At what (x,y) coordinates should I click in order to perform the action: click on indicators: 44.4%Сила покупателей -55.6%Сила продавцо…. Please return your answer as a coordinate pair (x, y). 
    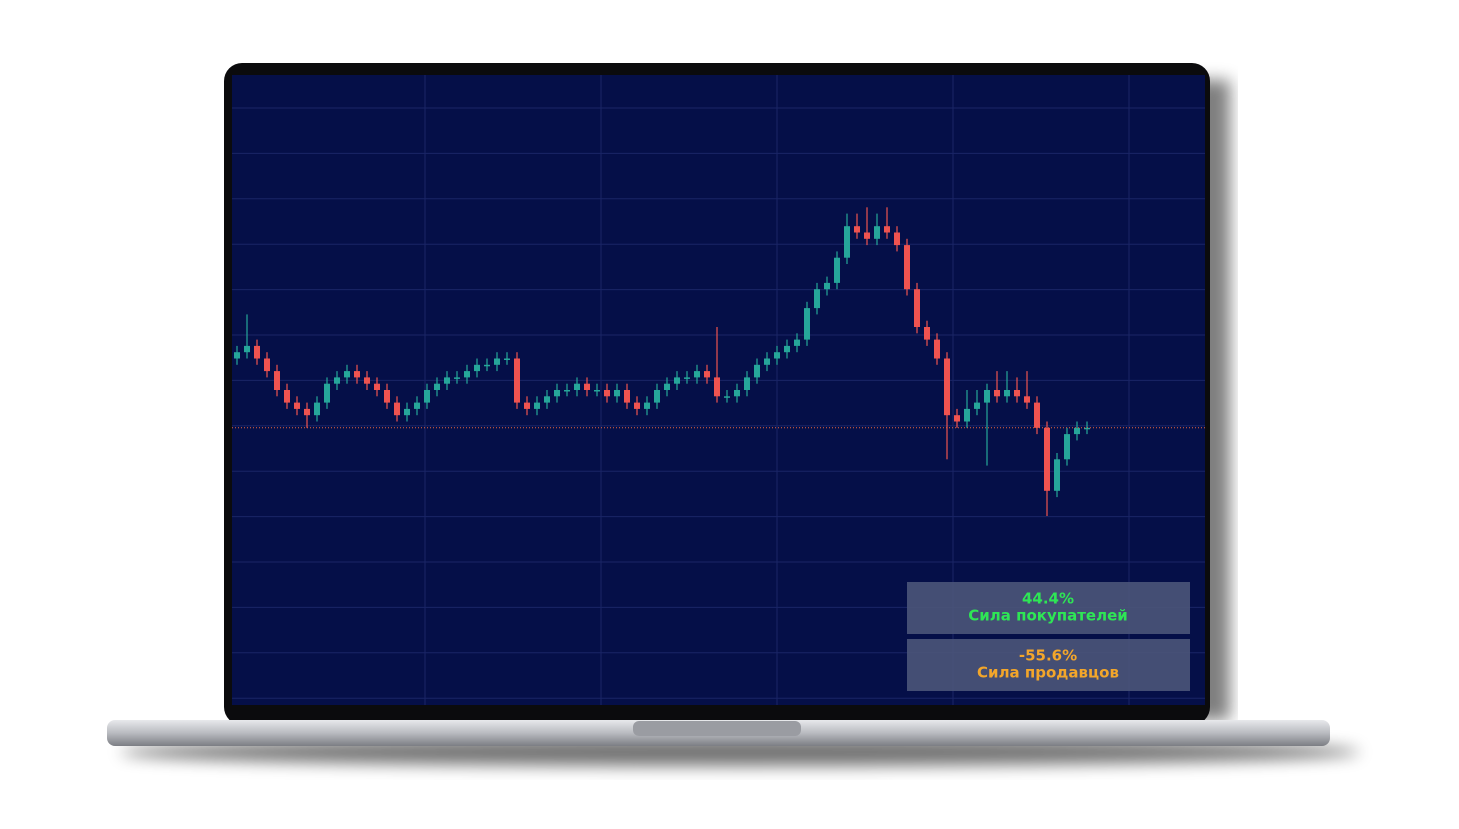
    Looking at the image, I should click on (1048, 636).